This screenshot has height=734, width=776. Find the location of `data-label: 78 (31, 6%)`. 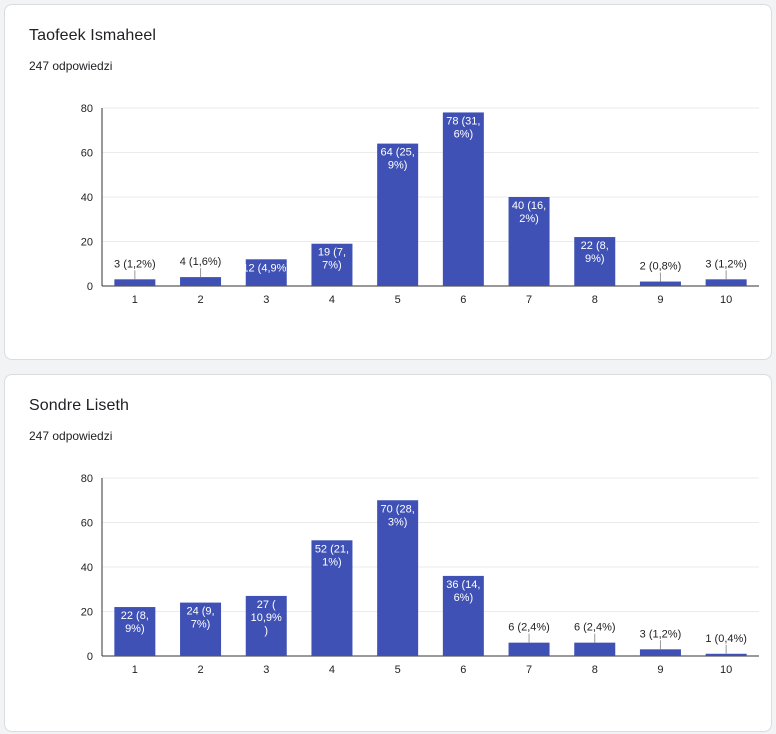

data-label: 78 (31, 6%) is located at coordinates (463, 127).